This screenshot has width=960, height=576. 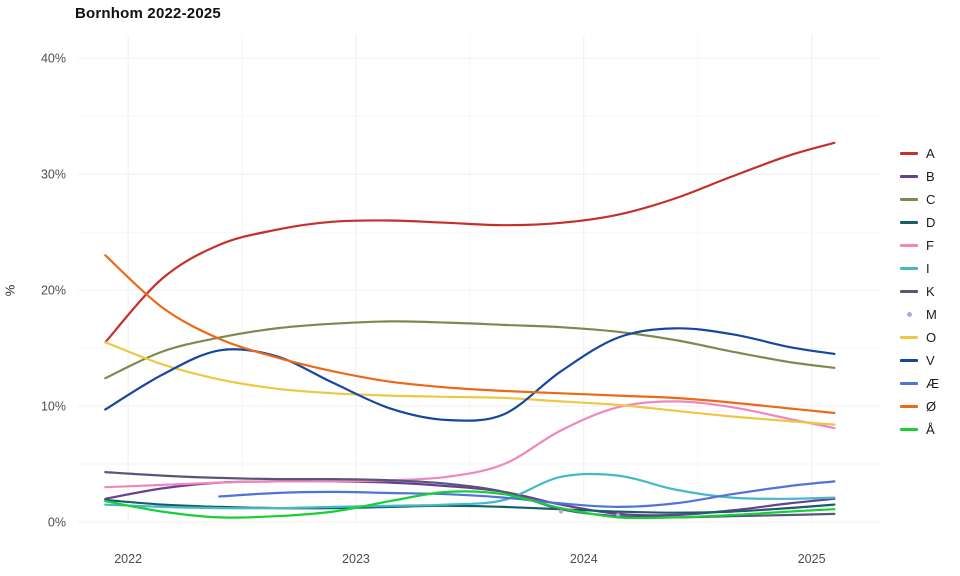 I want to click on series-line-V, so click(x=470, y=374).